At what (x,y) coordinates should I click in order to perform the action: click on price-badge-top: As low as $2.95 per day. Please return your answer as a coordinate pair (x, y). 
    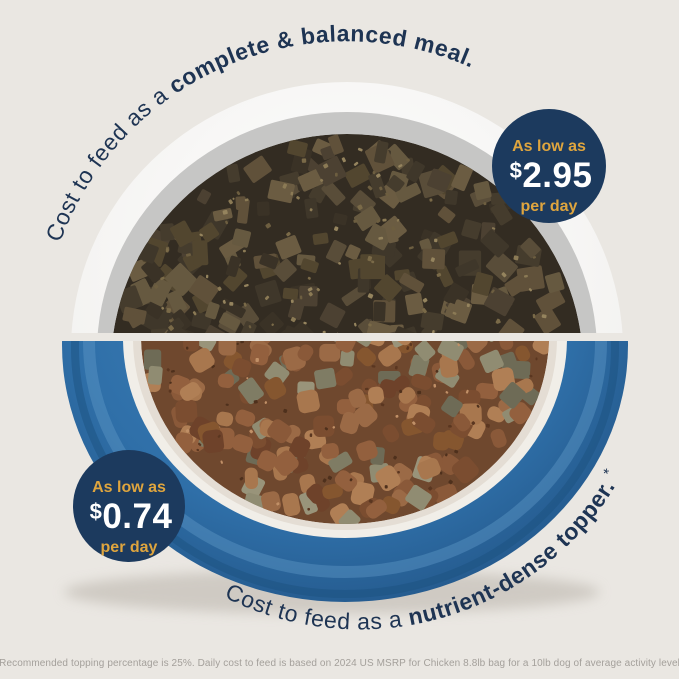
    Looking at the image, I should click on (549, 166).